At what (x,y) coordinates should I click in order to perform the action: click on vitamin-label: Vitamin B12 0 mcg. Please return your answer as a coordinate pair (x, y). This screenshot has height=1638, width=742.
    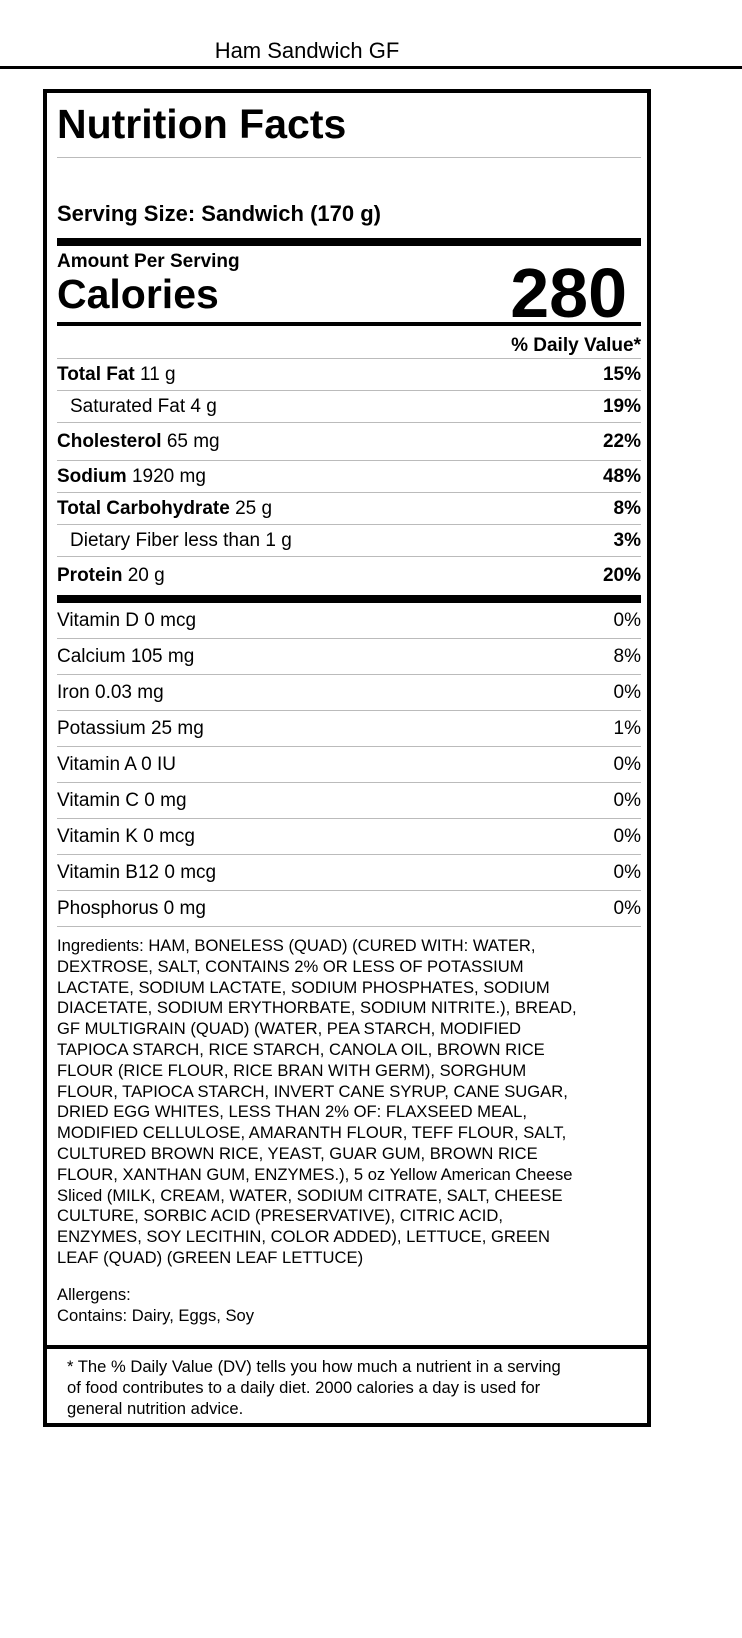
    Looking at the image, I should click on (137, 872).